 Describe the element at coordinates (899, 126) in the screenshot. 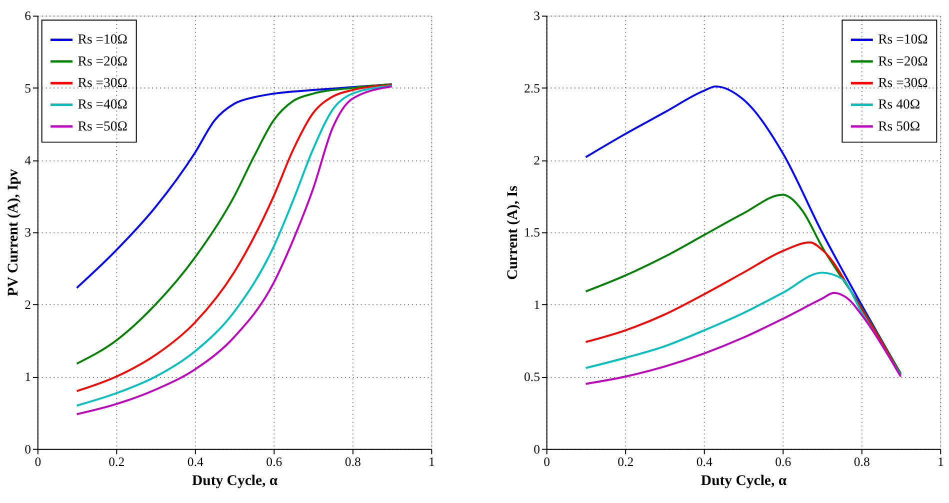

I see `legend-label: Rs 50Ω` at that location.